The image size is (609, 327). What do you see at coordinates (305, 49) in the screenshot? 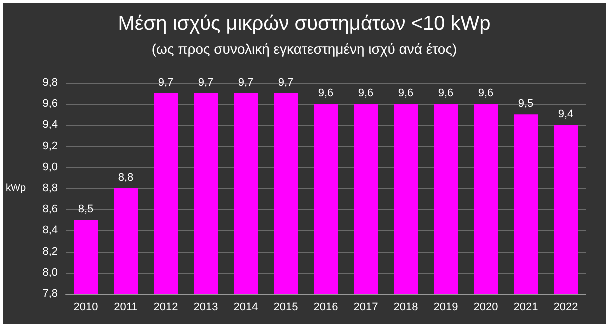
I see `chart-subtitle: (ως προς συνολική εγκατεστημένη ισχύ ανά έτος)` at bounding box center [305, 49].